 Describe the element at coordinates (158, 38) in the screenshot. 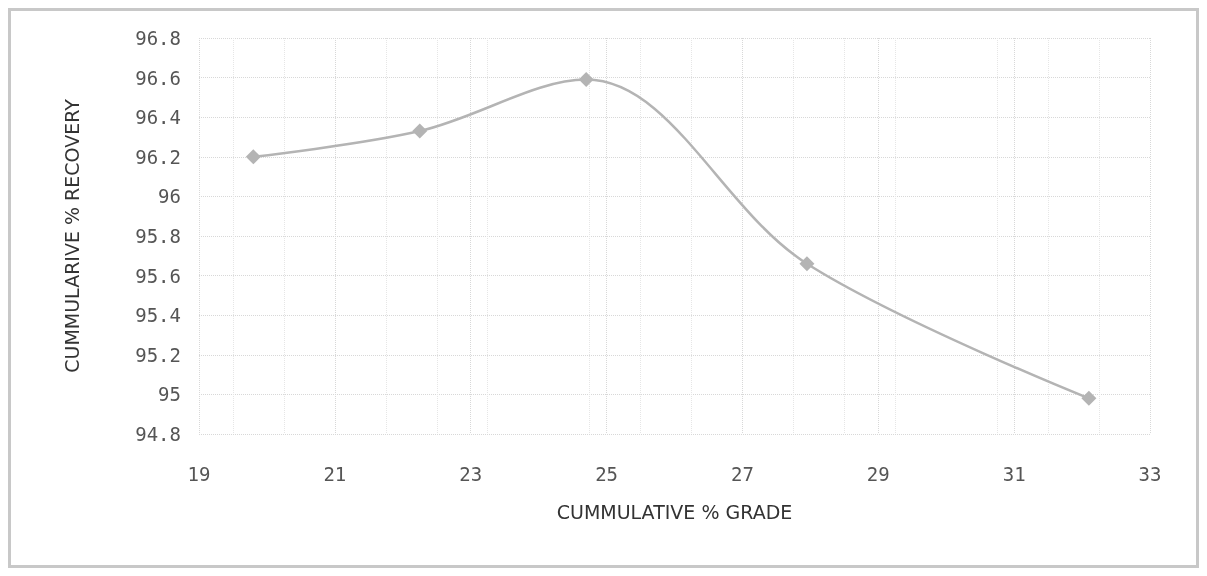

I see `y-tick-label: 96.8` at that location.